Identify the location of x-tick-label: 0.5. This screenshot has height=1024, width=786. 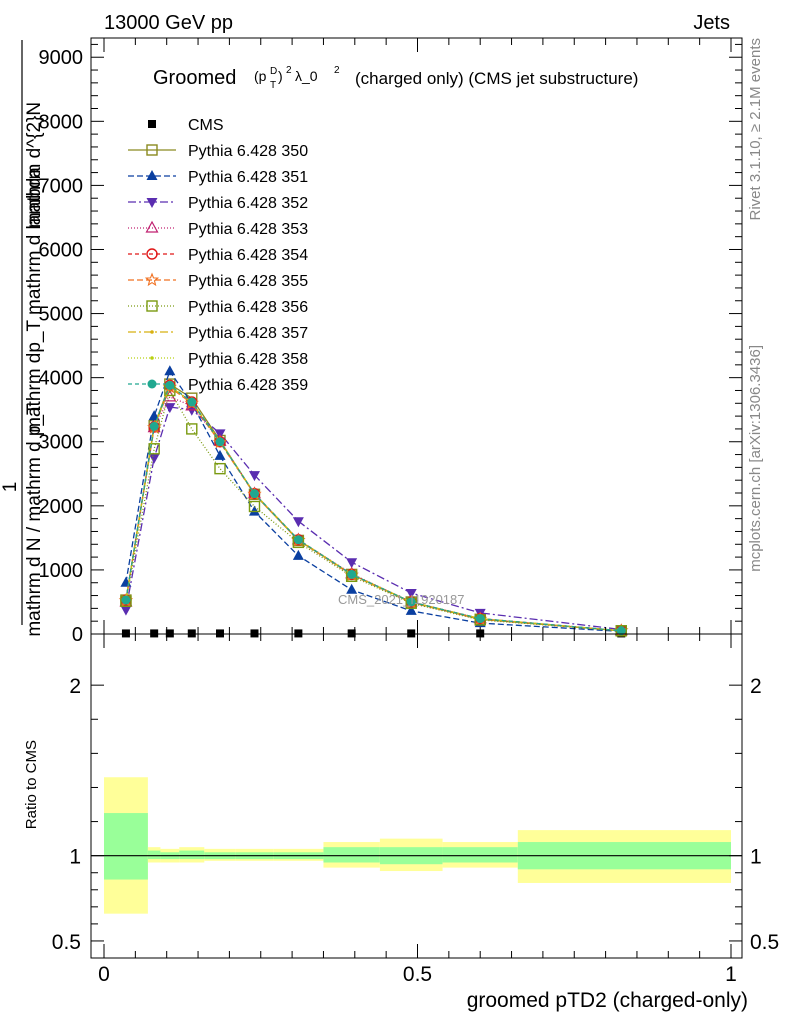
(417, 974).